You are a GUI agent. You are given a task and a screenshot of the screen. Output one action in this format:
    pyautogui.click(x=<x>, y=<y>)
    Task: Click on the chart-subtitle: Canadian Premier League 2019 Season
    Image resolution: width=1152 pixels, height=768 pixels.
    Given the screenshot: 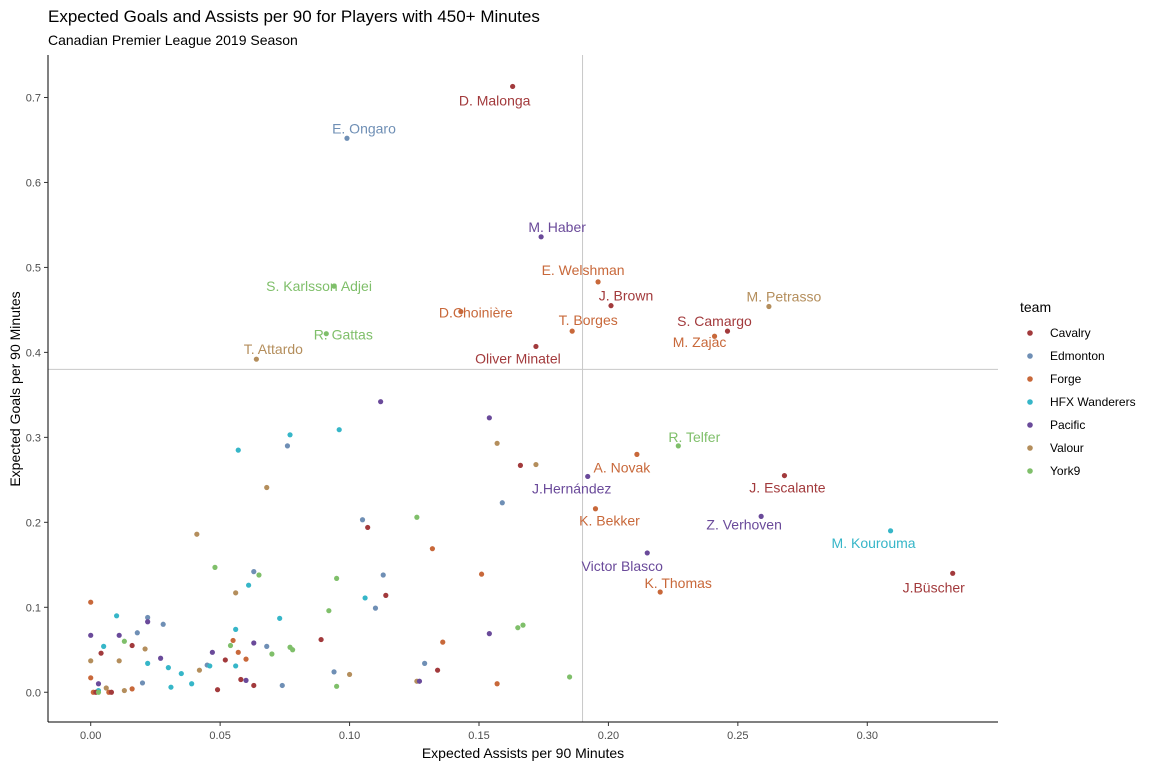 What is the action you would take?
    pyautogui.click(x=173, y=40)
    